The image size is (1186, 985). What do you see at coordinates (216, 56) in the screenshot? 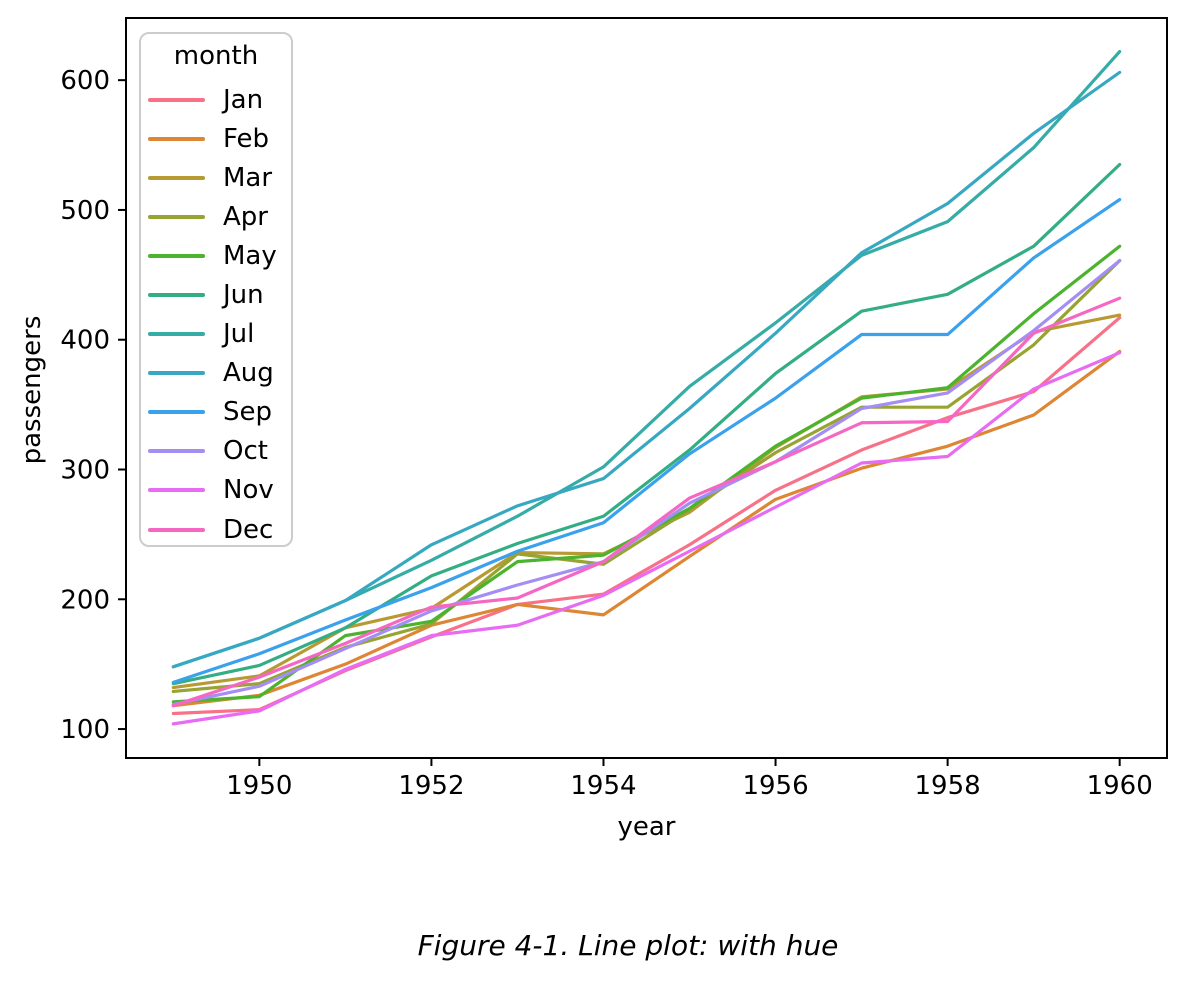
I see `legend-title: month` at bounding box center [216, 56].